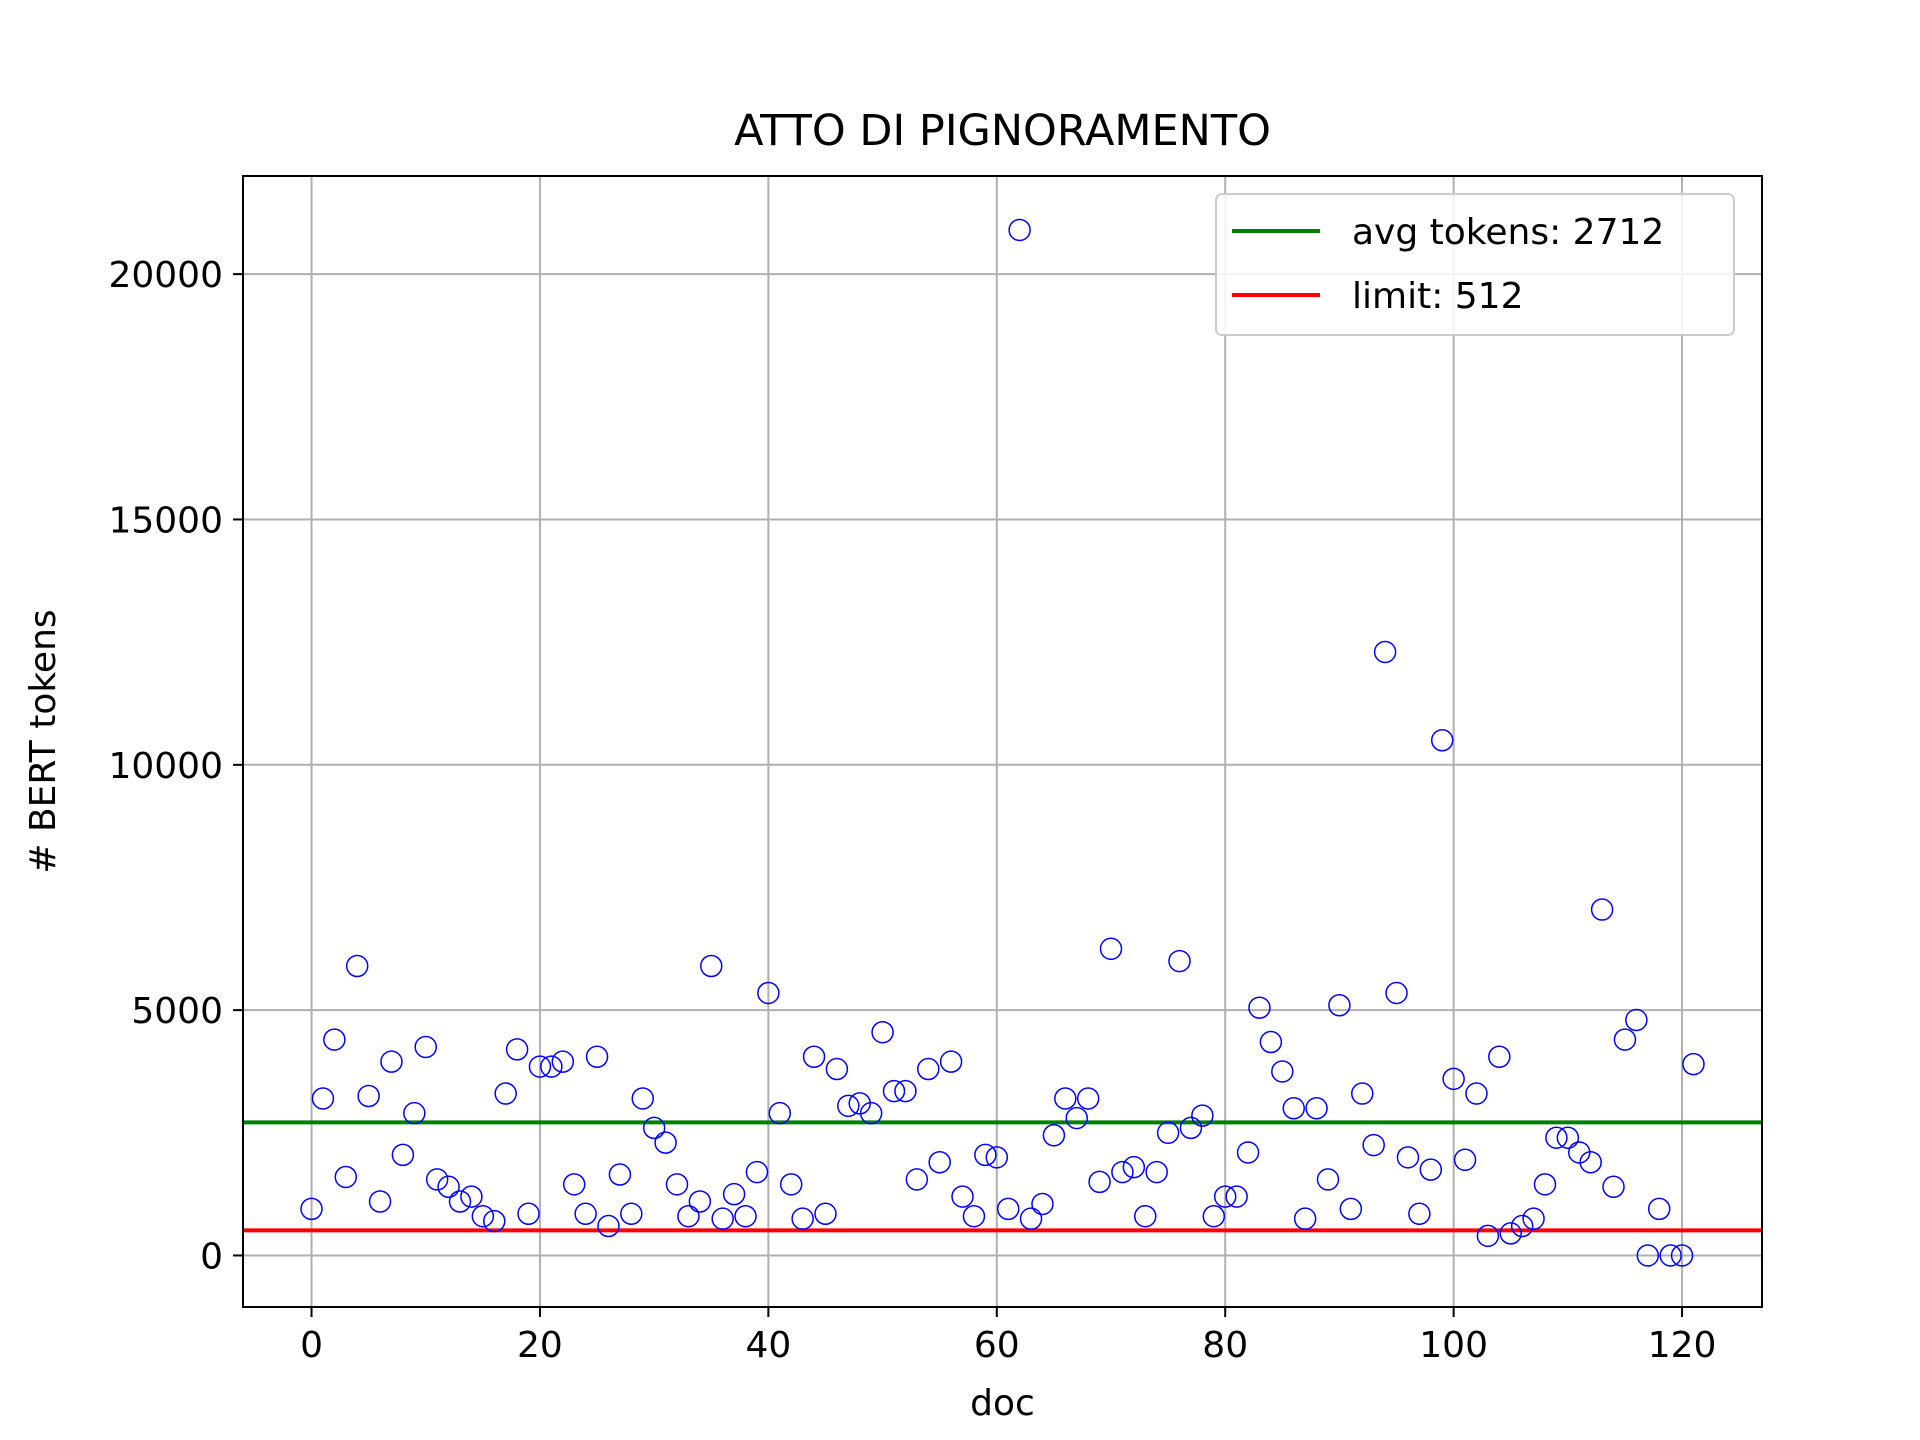  I want to click on y-tick-label: 20000, so click(165, 275).